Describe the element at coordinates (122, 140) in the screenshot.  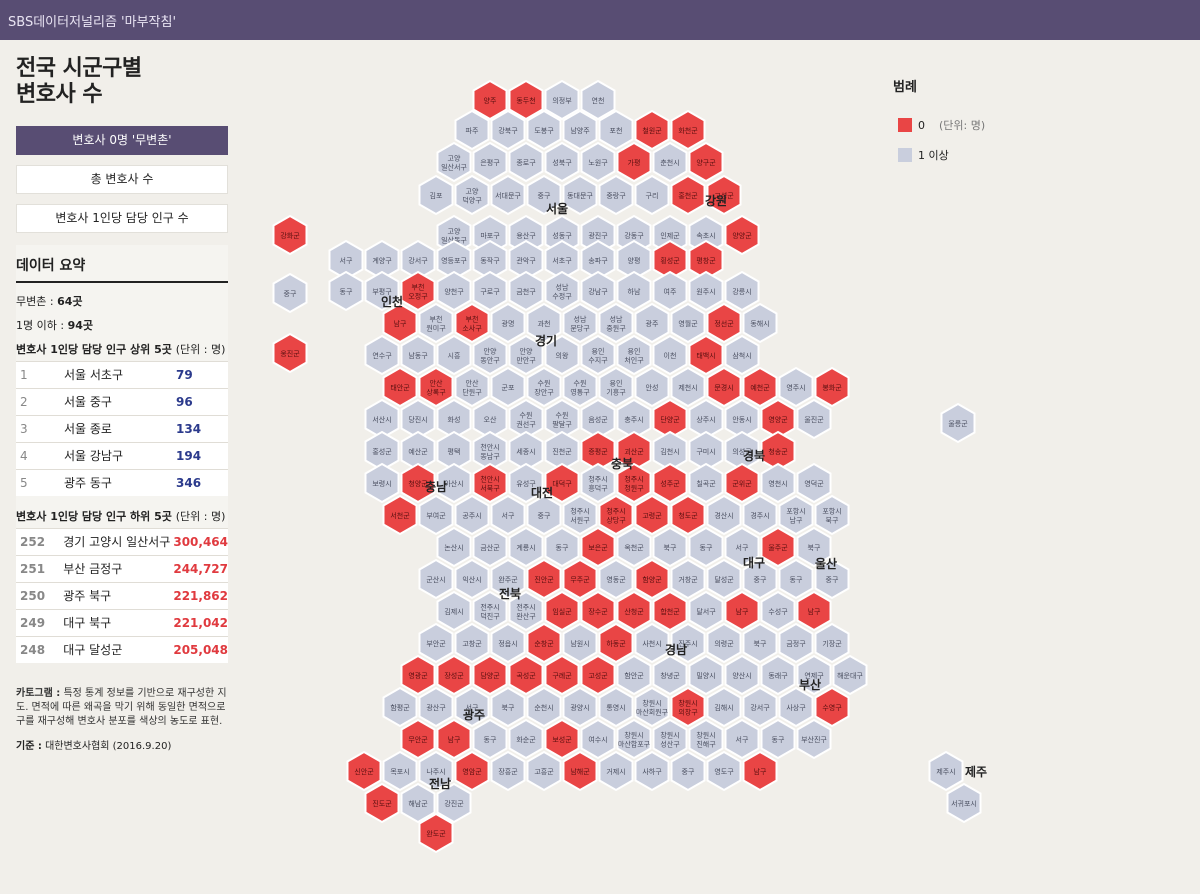
I see `zero-lawyer-button: 변호사 0명 '무변촌'` at that location.